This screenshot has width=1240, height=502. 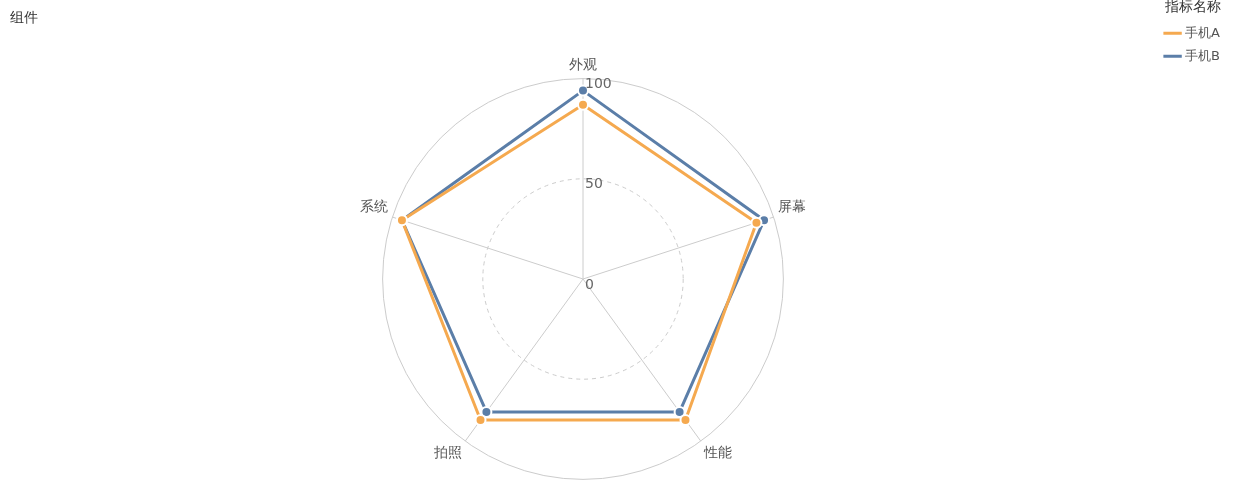 I want to click on legend-label: 手机B, so click(x=1202, y=55).